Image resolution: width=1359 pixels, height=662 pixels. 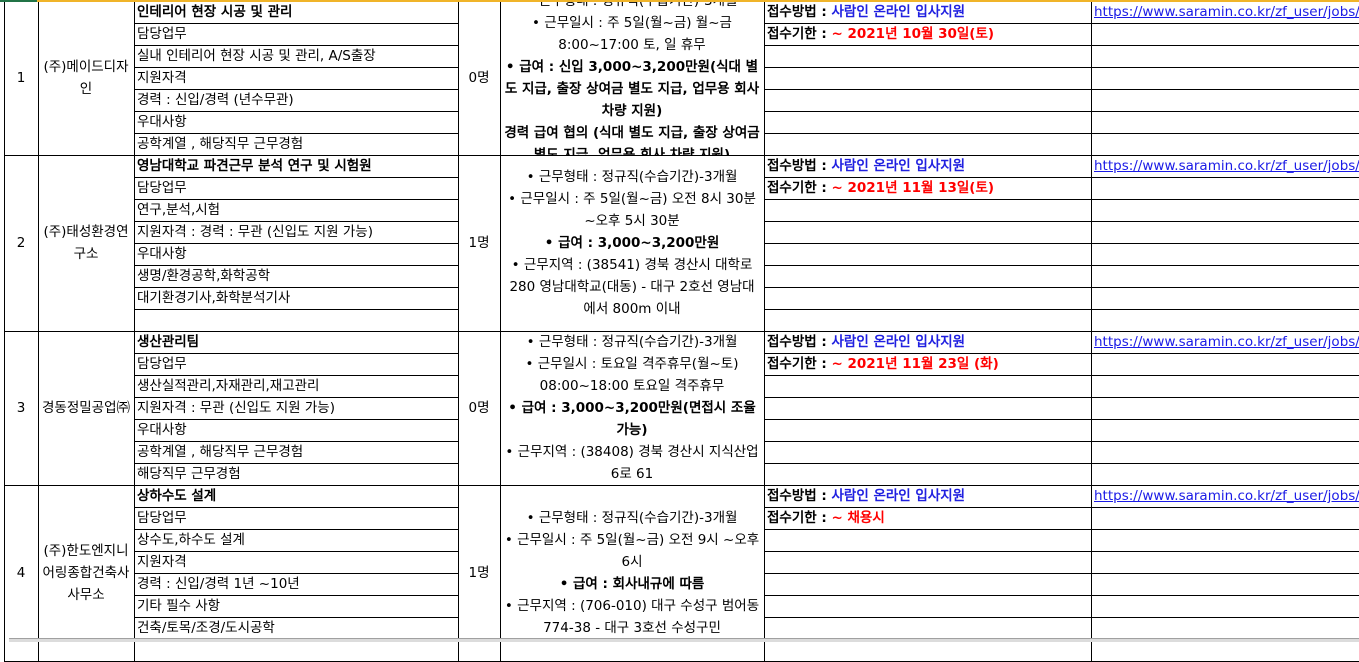 What do you see at coordinates (86, 78) in the screenshot?
I see `company-name: (주)메이드디자인` at bounding box center [86, 78].